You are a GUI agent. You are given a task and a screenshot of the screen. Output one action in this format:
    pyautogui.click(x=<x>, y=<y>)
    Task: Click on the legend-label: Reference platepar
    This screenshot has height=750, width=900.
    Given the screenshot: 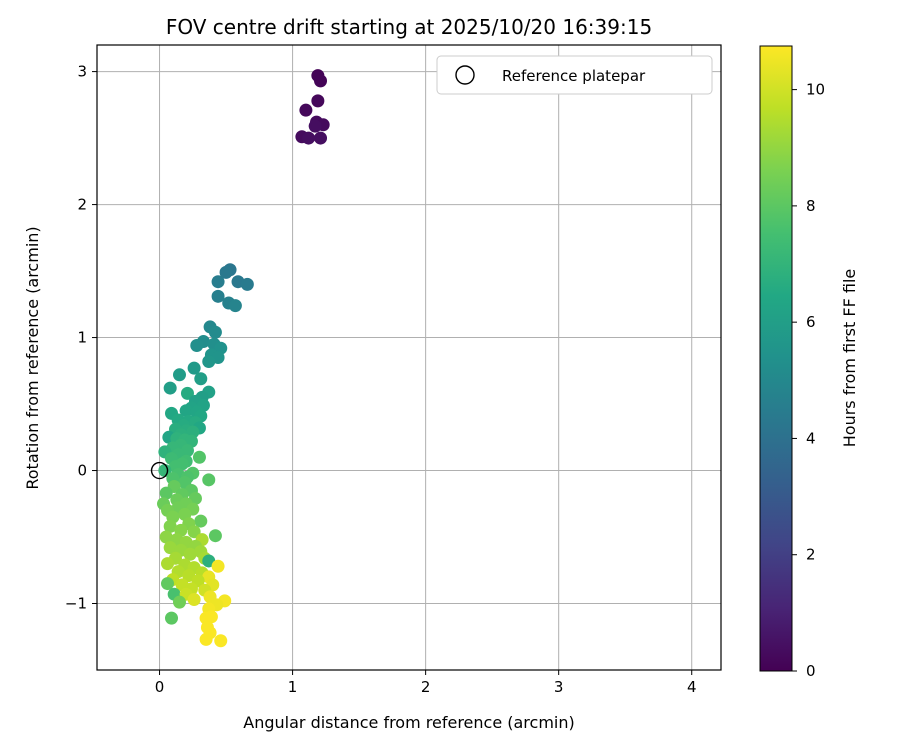 What is the action you would take?
    pyautogui.click(x=574, y=76)
    